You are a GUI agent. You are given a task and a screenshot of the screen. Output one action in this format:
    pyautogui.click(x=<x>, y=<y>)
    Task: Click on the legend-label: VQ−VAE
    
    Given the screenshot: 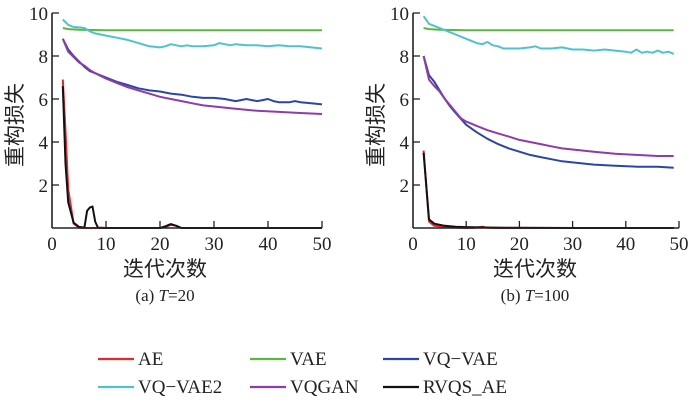 What is the action you would take?
    pyautogui.click(x=460, y=359)
    